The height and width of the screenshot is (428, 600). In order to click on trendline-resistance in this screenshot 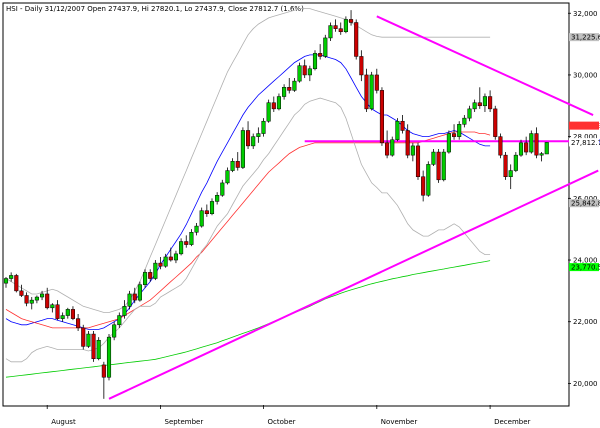, I will do `click(485, 65)`.